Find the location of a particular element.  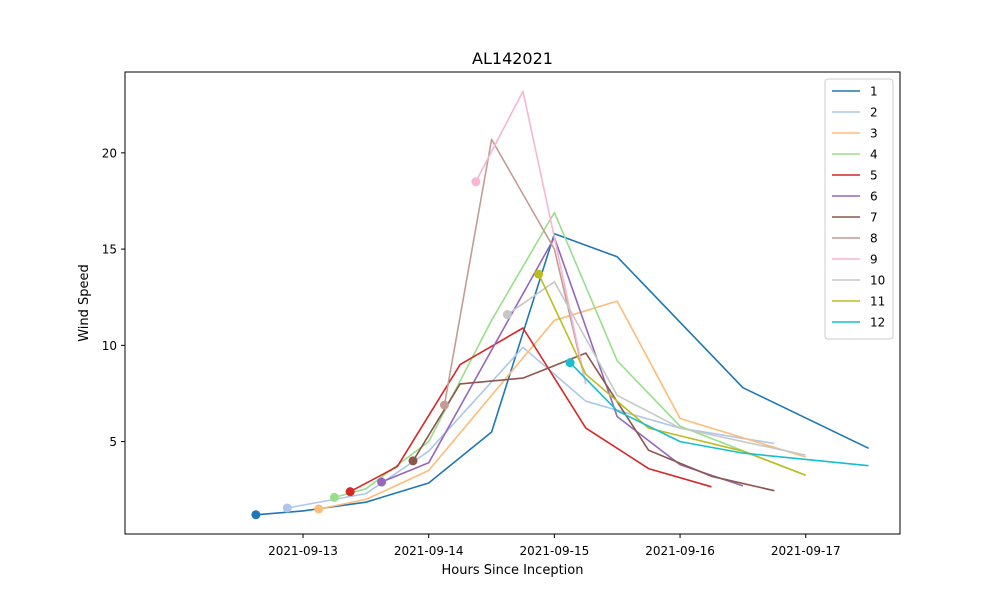

legend-label-9: 9 is located at coordinates (874, 260).